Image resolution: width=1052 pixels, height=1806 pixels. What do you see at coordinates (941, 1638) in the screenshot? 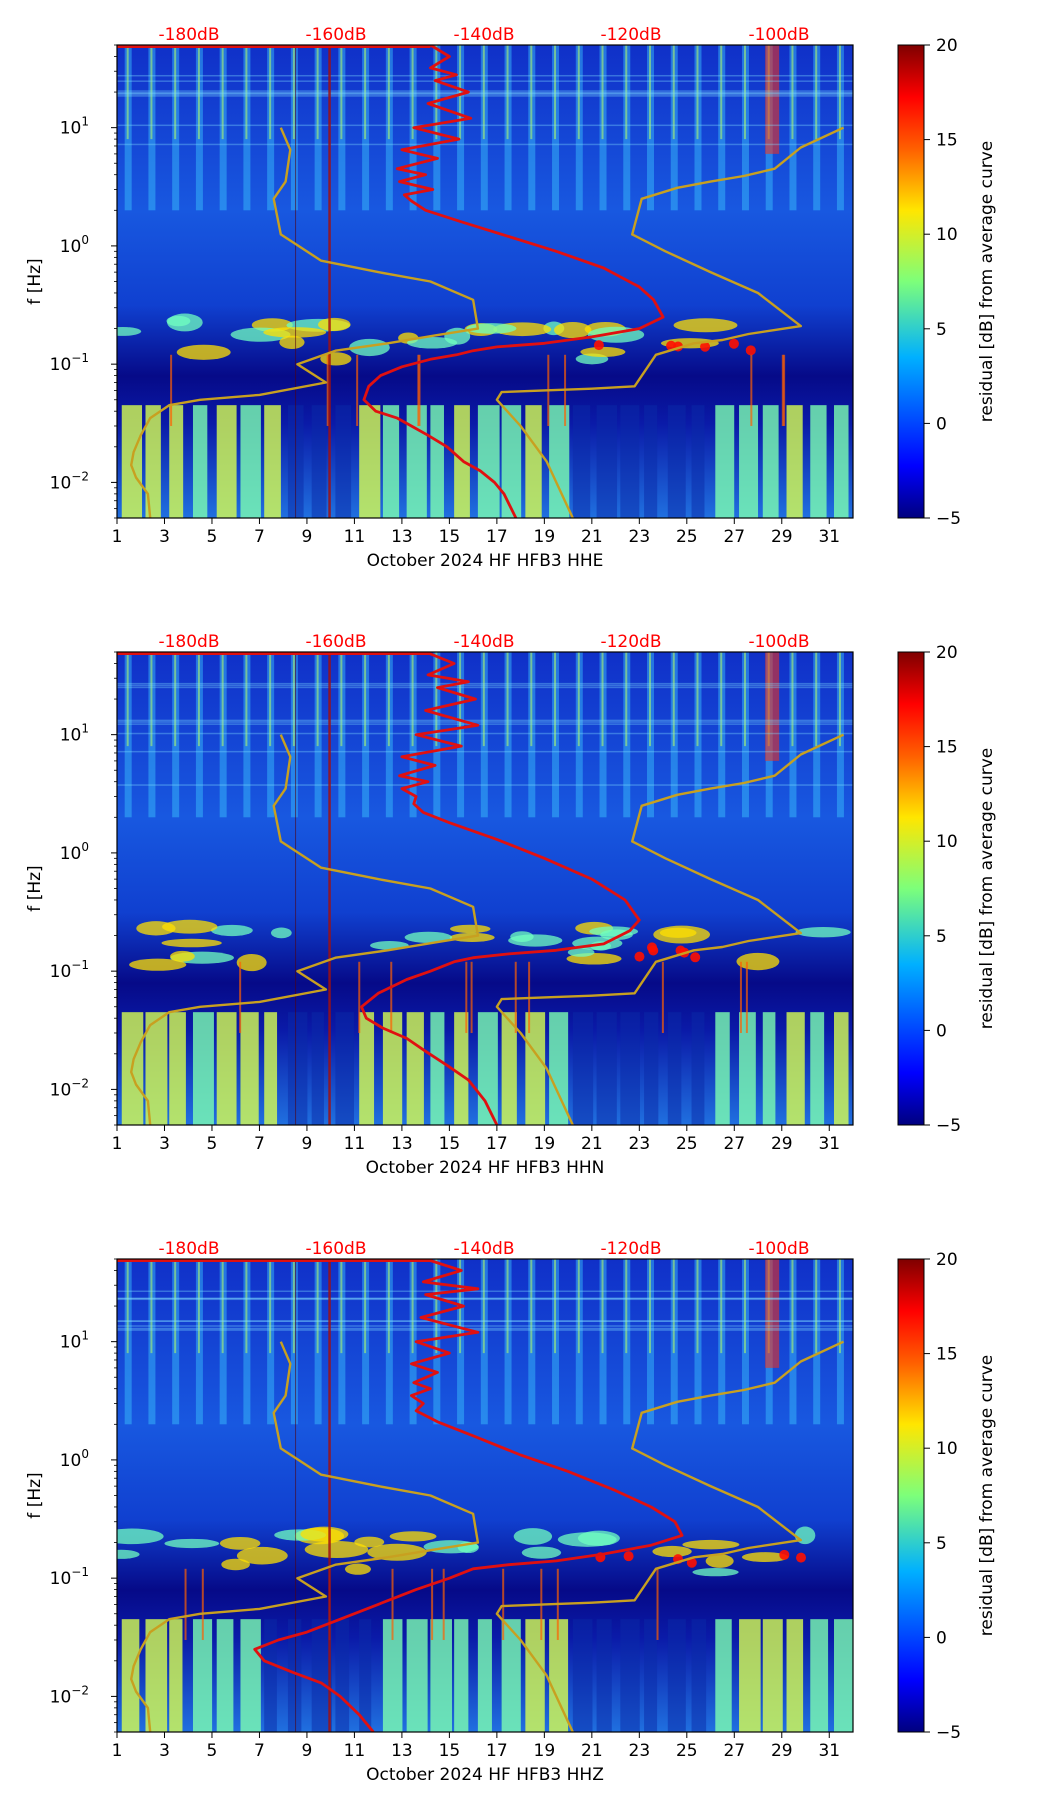
I see `colorbar-tick-label: 0` at bounding box center [941, 1638].